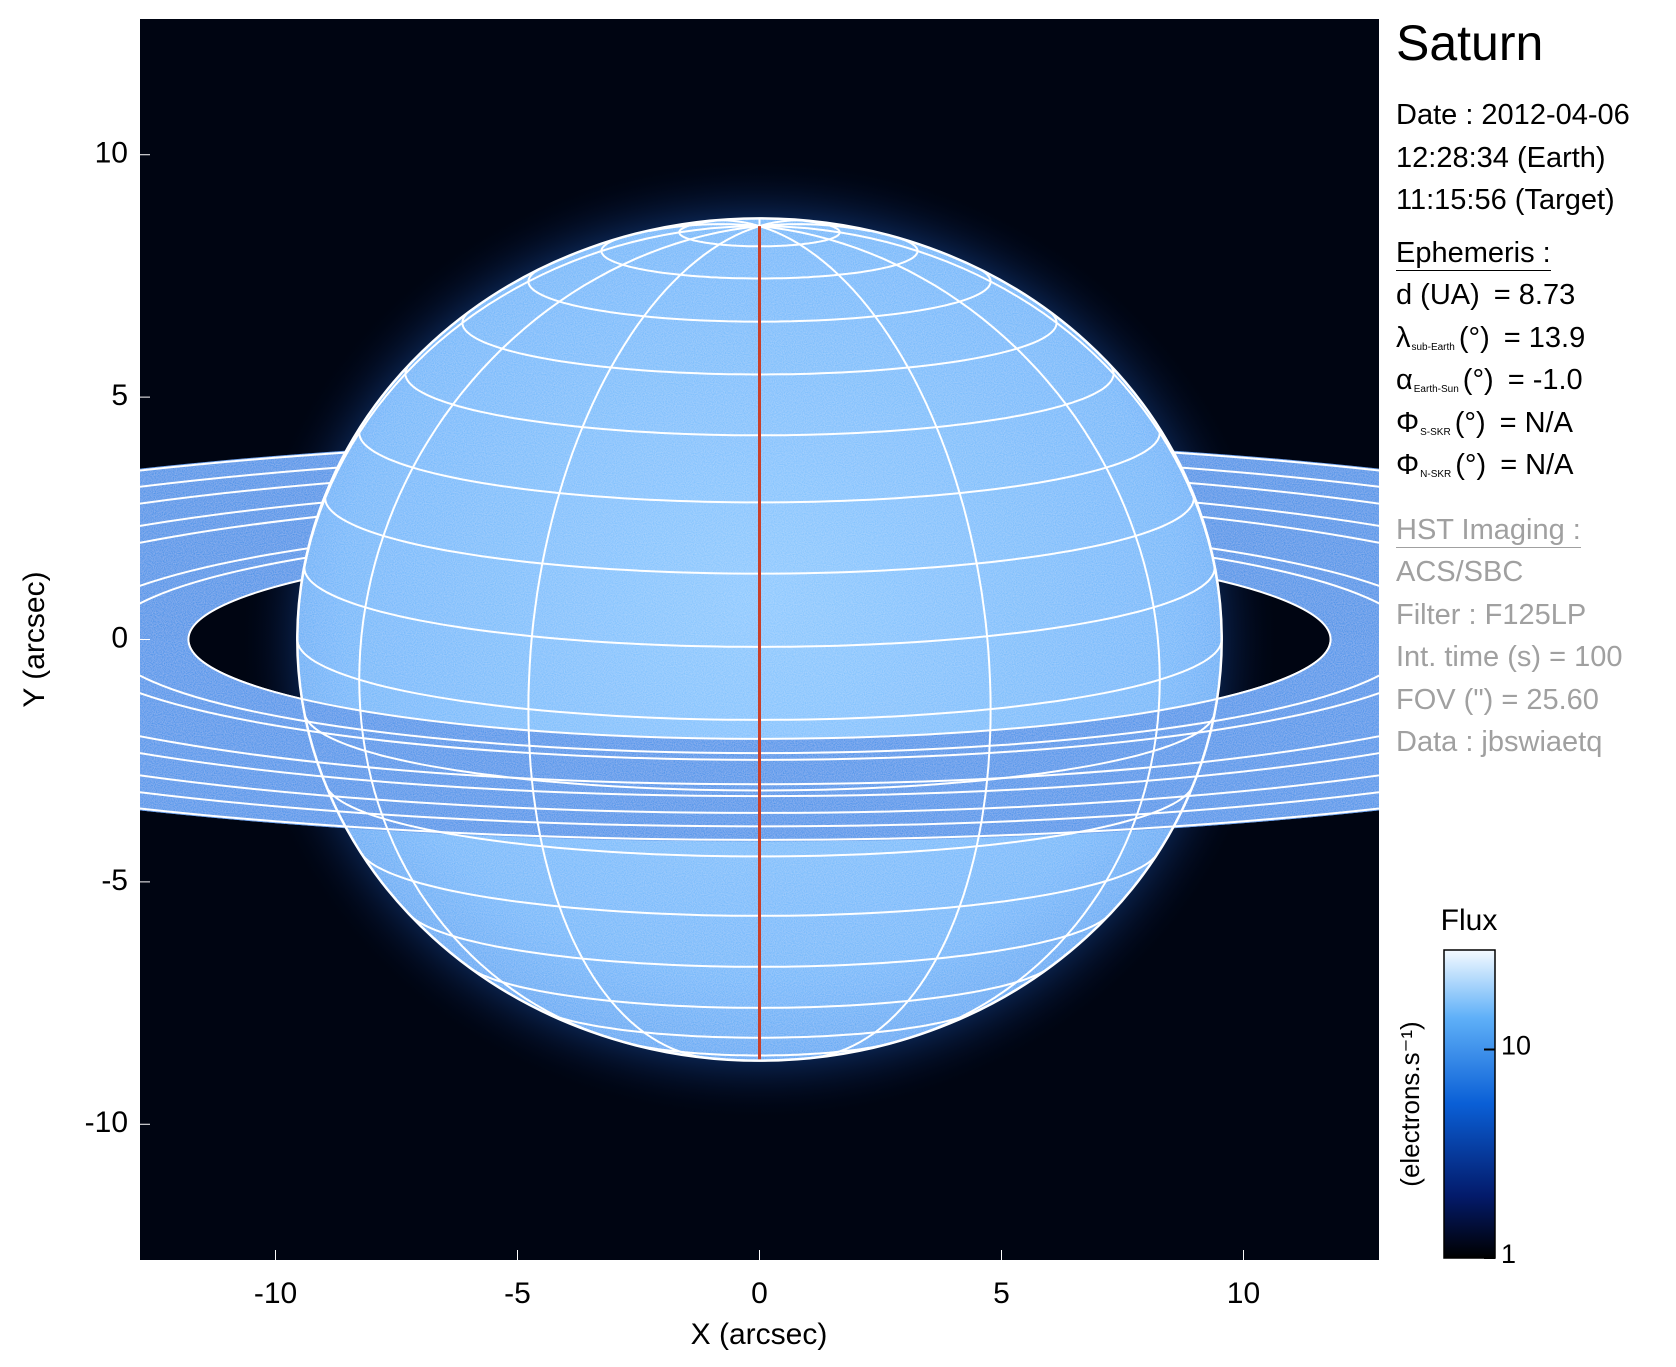 The height and width of the screenshot is (1367, 1676). Describe the element at coordinates (1436, 389) in the screenshot. I see `subscript: Earth-Sun` at that location.